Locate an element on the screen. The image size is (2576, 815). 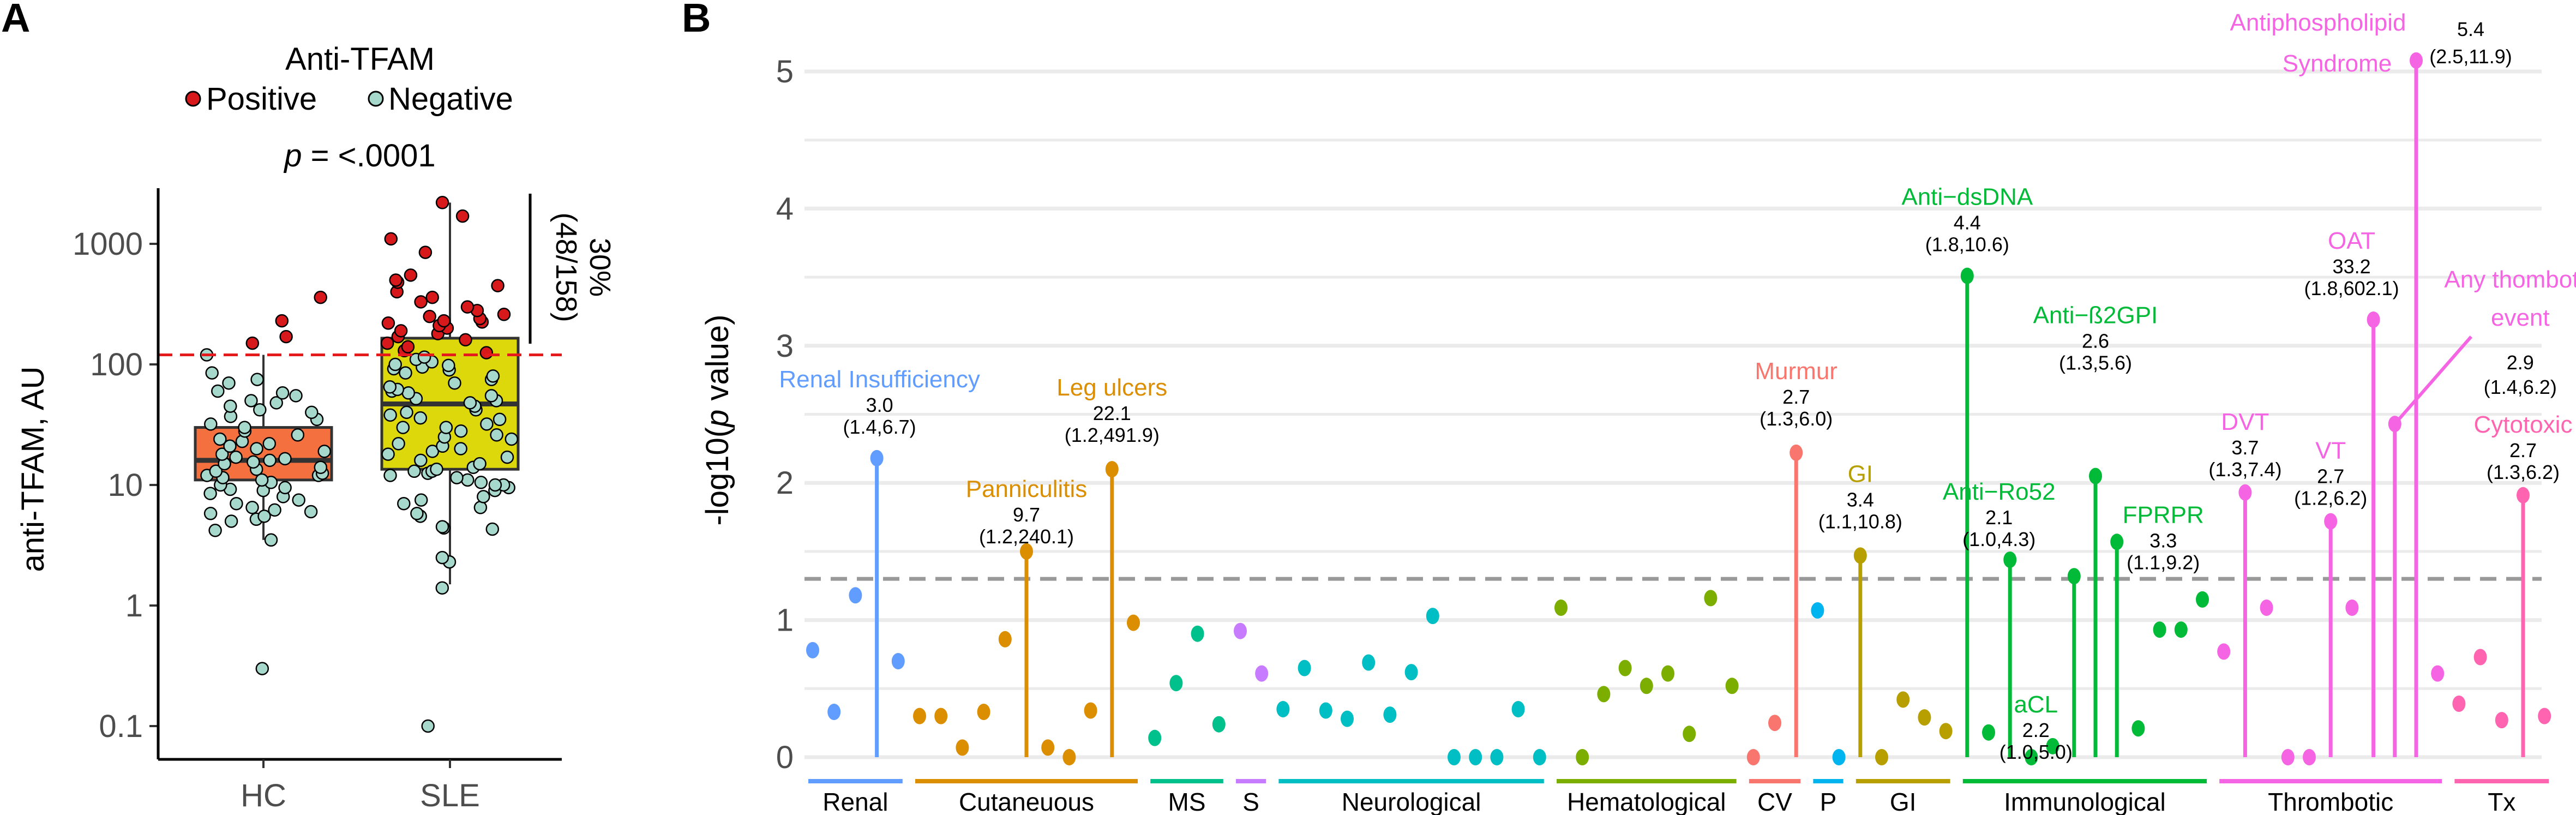
panel-a-boxes is located at coordinates (357, 393).